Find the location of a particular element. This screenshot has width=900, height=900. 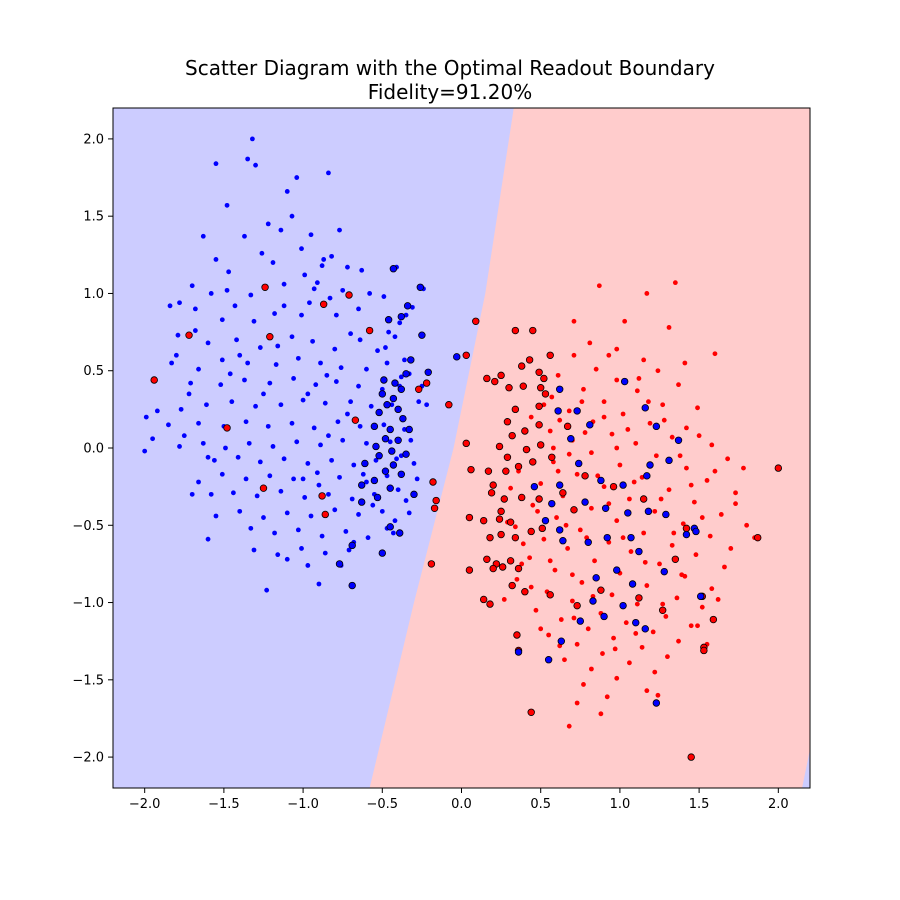

blue-region-corner is located at coordinates (806, 768).